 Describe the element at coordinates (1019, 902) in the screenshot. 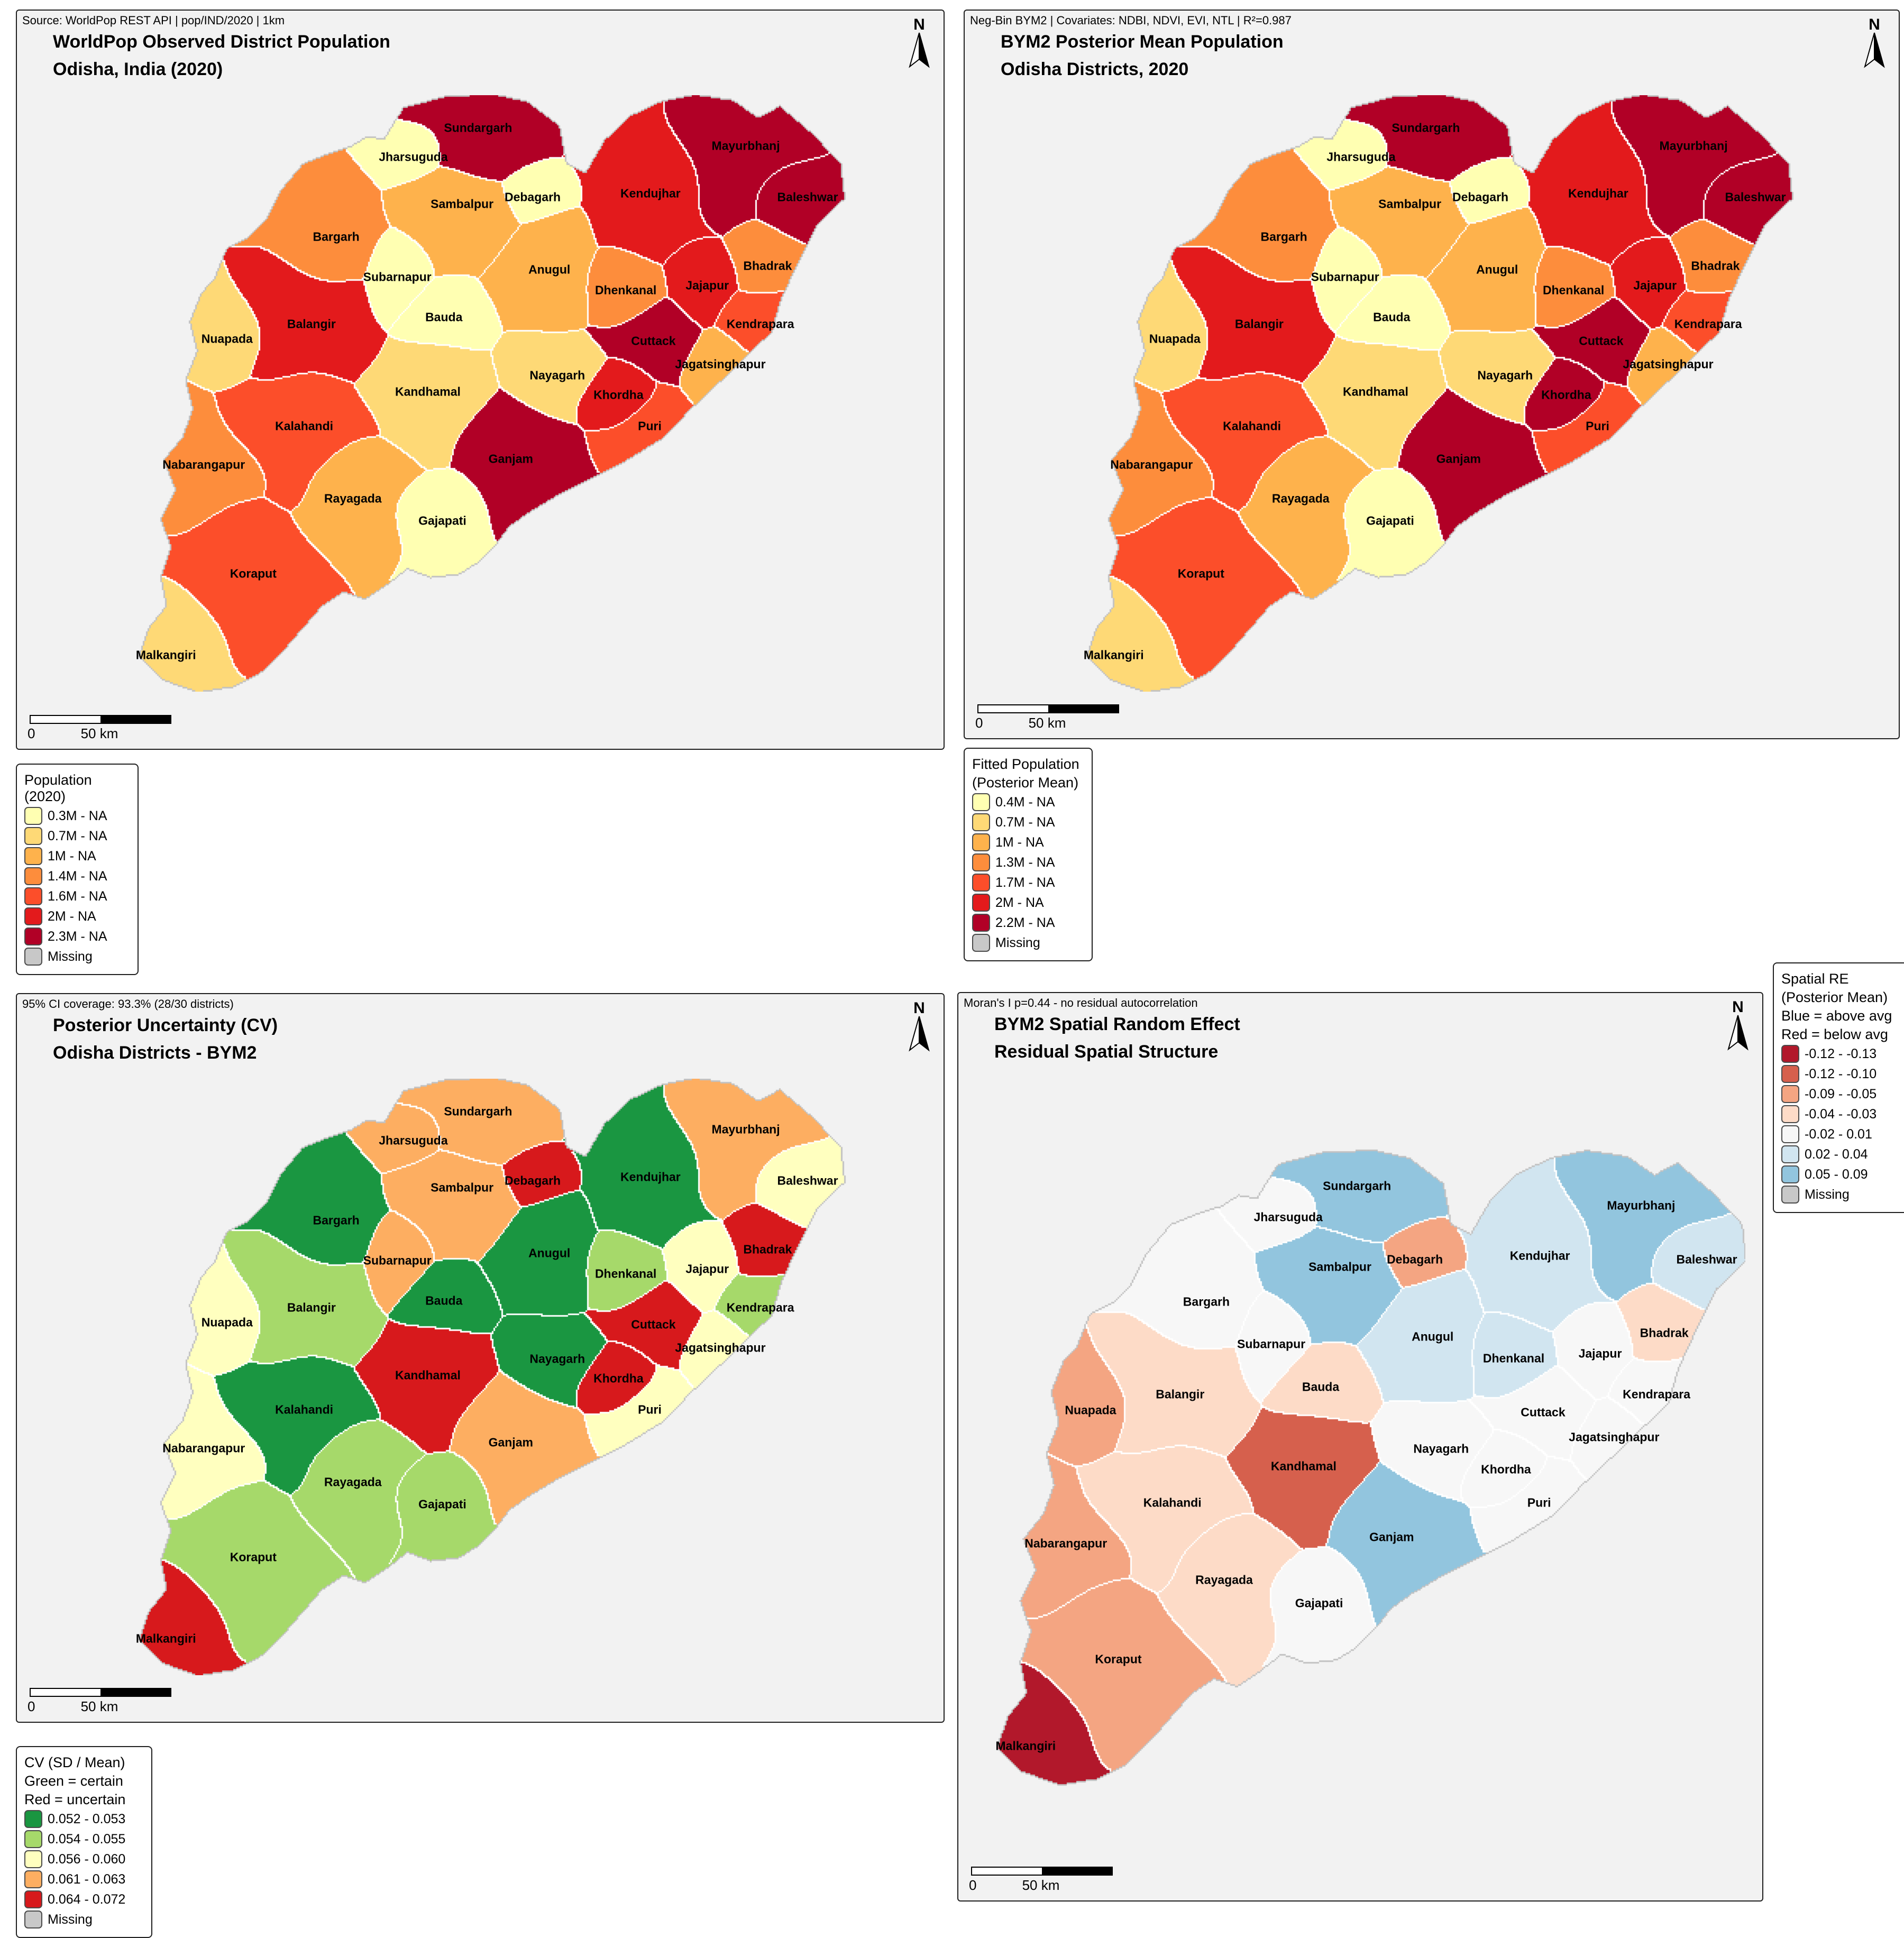

I see `legend-label: 2M - NA` at that location.